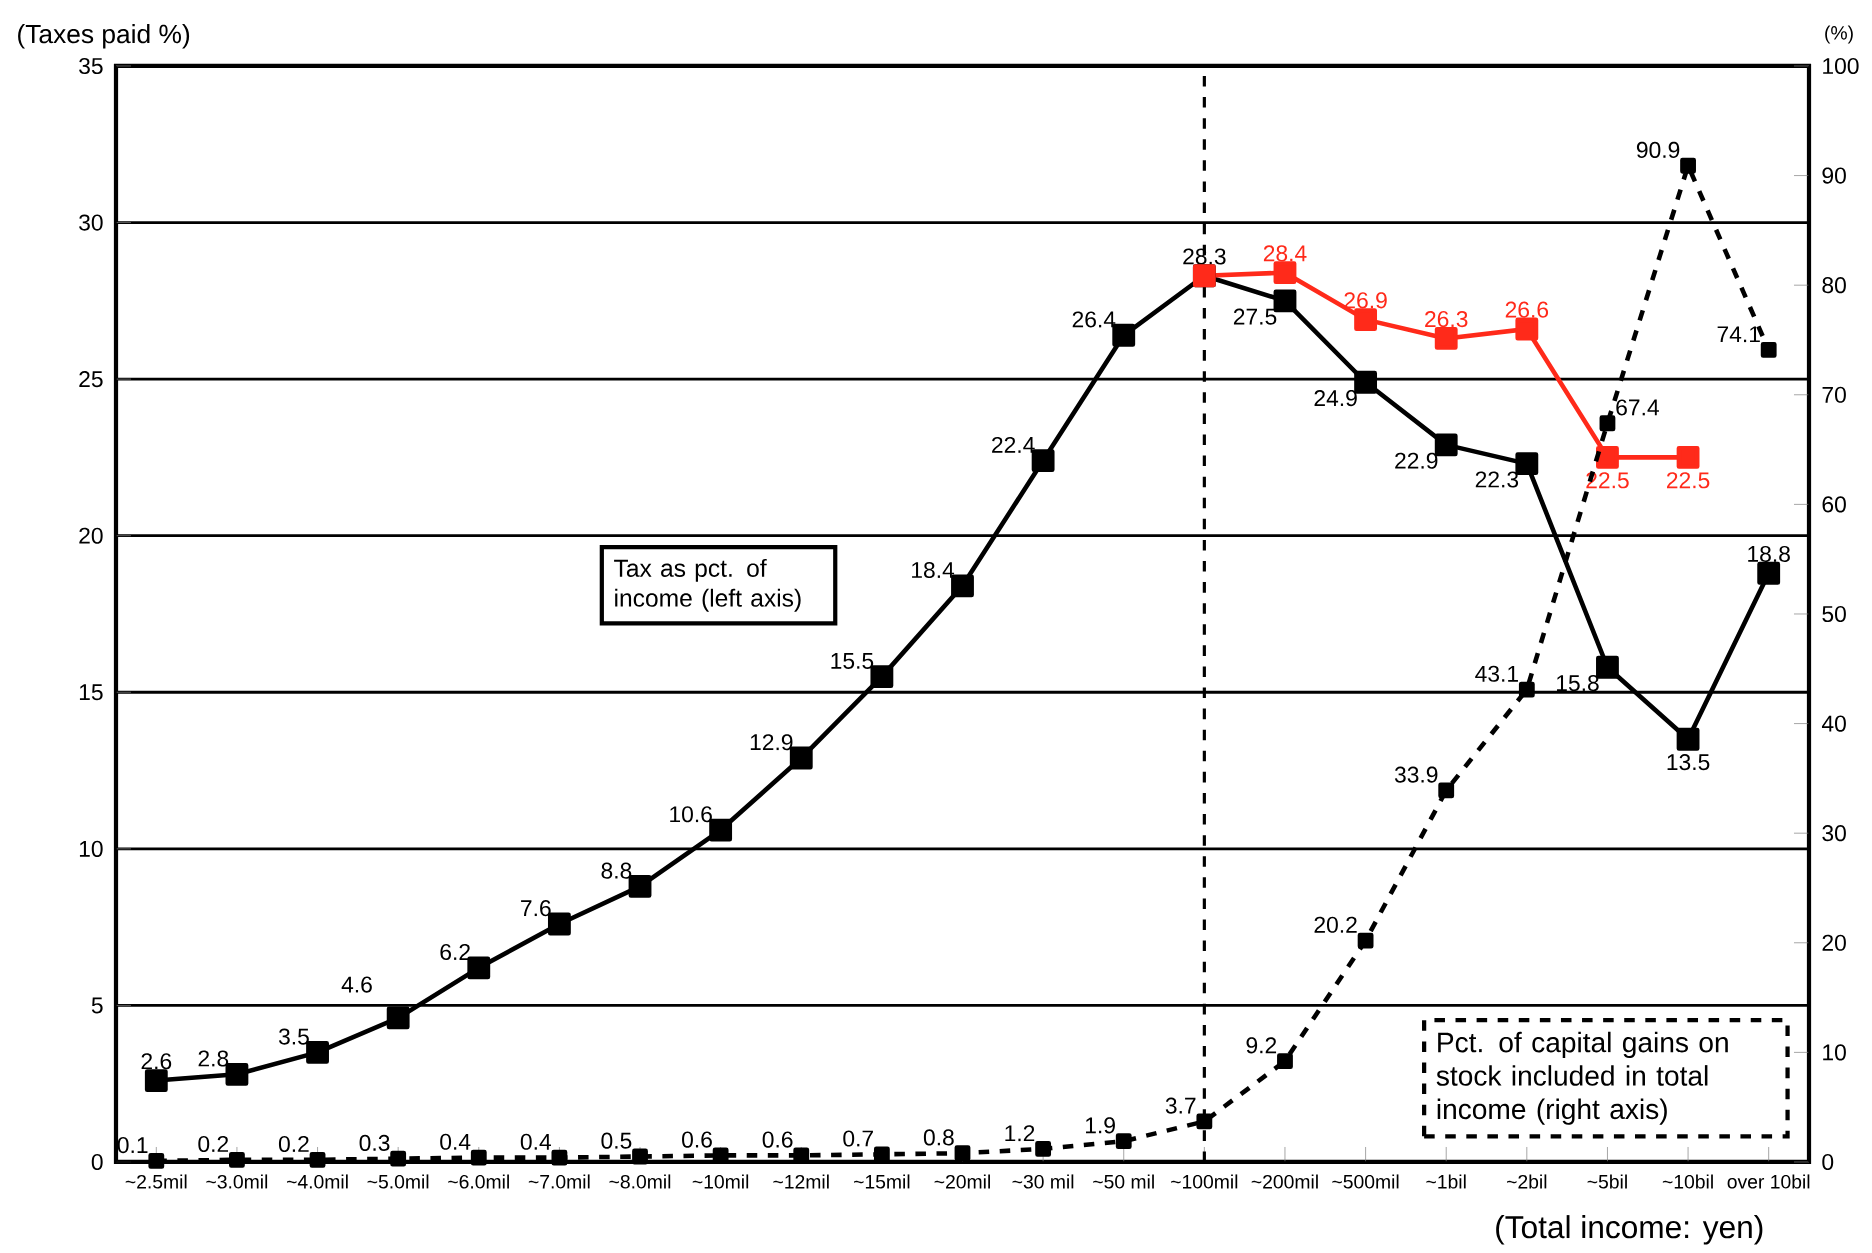 This screenshot has width=1872, height=1253. Describe the element at coordinates (1607, 1181) in the screenshot. I see `x-tick-label: ~5bil` at that location.